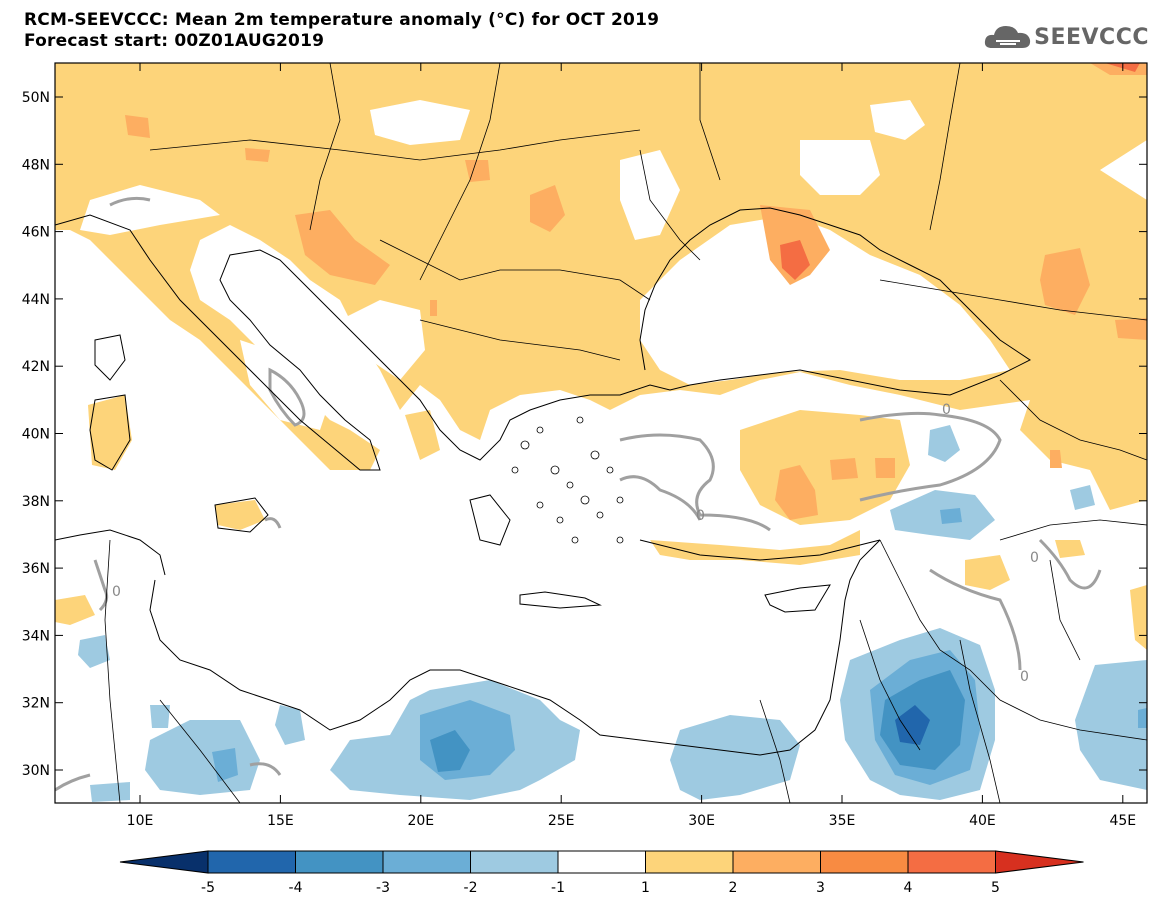 This screenshot has height=907, width=1165. What do you see at coordinates (982, 821) in the screenshot?
I see `lon-label: 40E` at bounding box center [982, 821].